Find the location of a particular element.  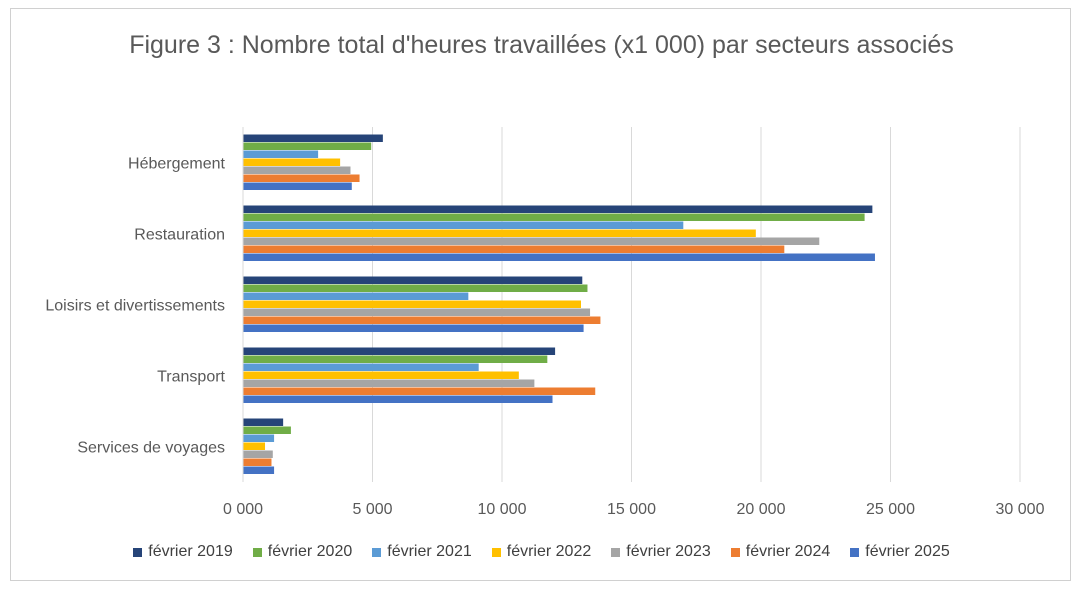

legend-item: février 2020 is located at coordinates (302, 552).